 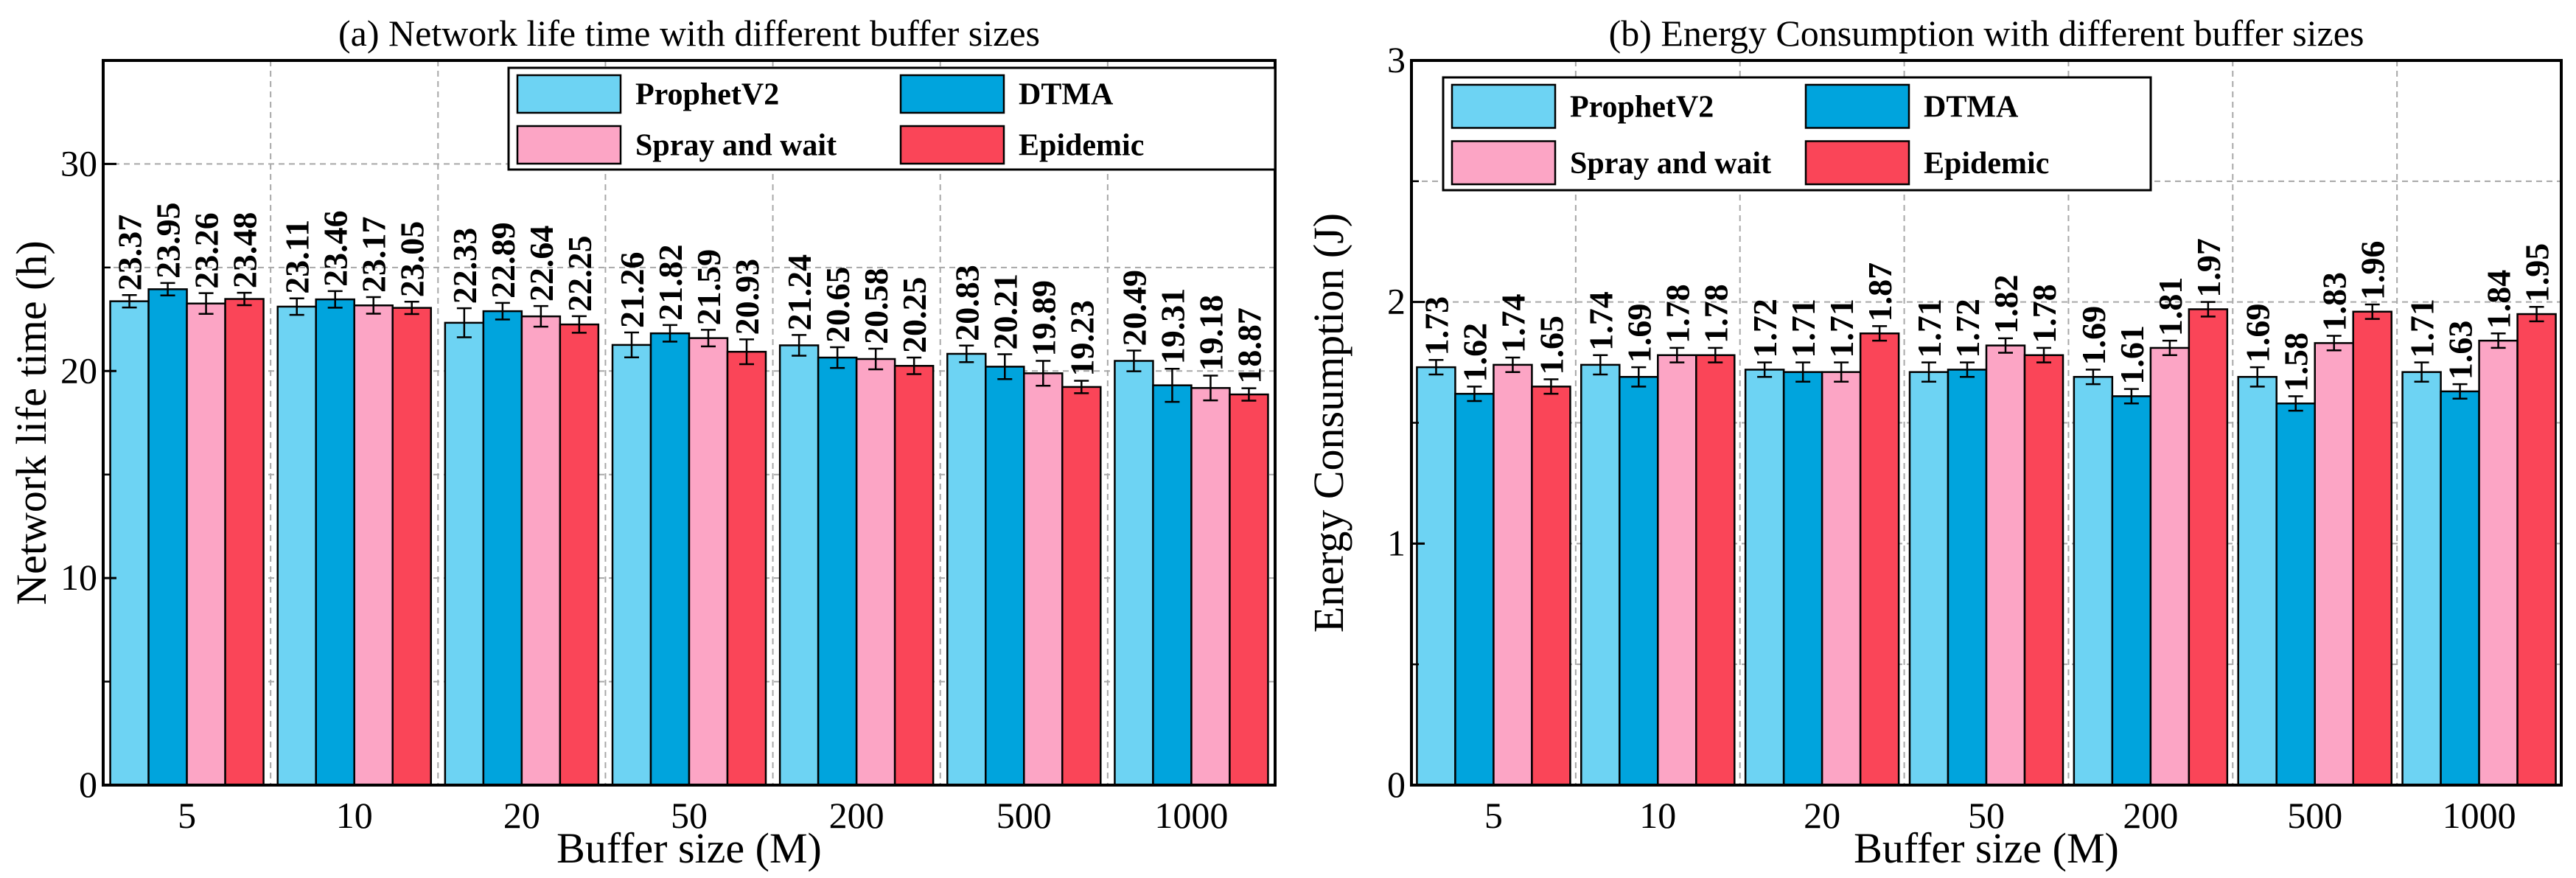 I want to click on data-label-dtma-10: 23.46, so click(x=336, y=248).